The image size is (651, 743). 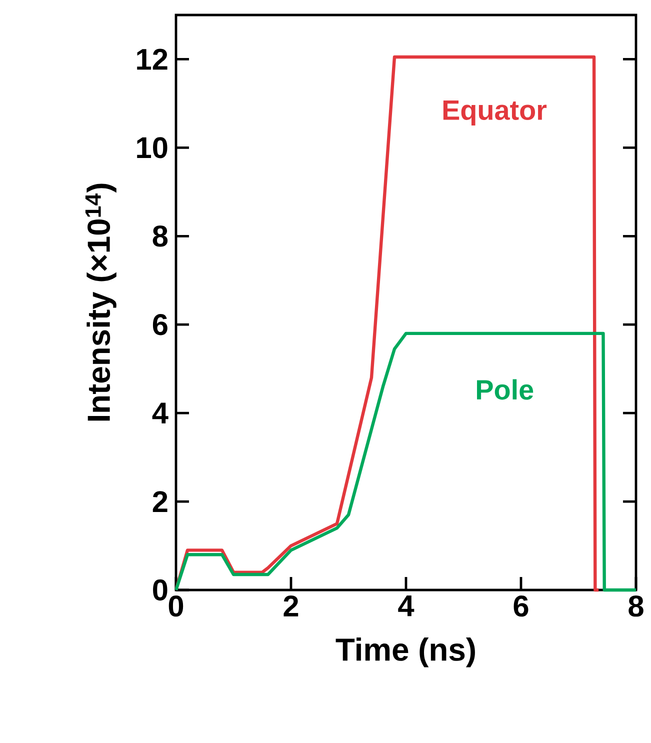 I want to click on y-tick-label: 0, so click(x=160, y=590).